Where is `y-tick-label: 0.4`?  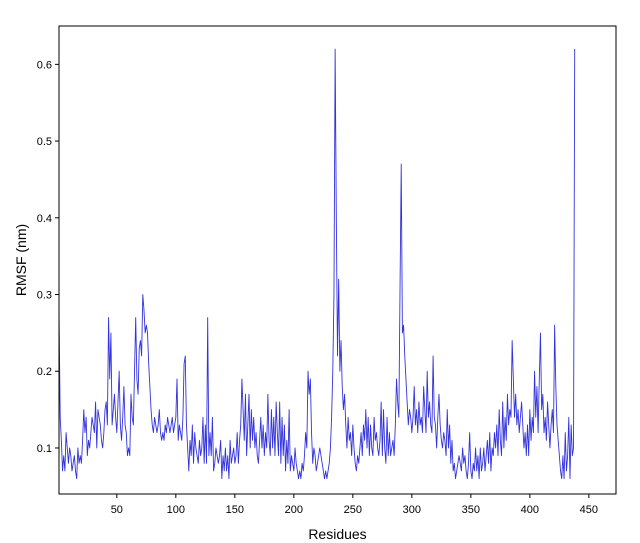 y-tick-label: 0.4 is located at coordinates (44, 219).